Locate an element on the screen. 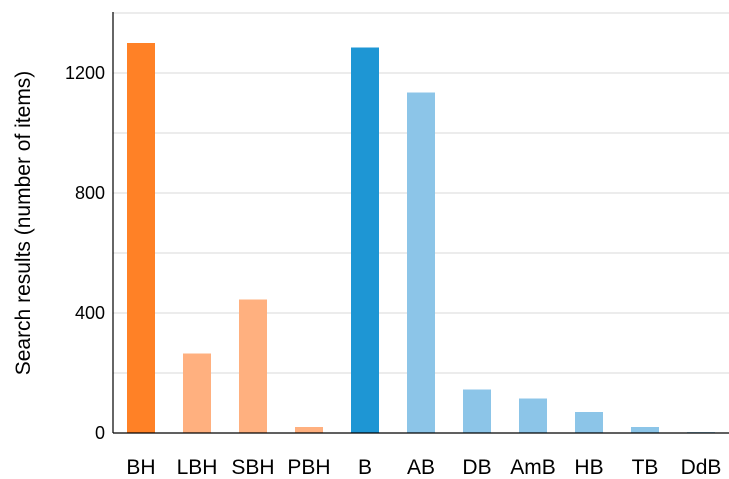 Image resolution: width=729 pixels, height=479 pixels. x-tick-label: HB is located at coordinates (588, 467).